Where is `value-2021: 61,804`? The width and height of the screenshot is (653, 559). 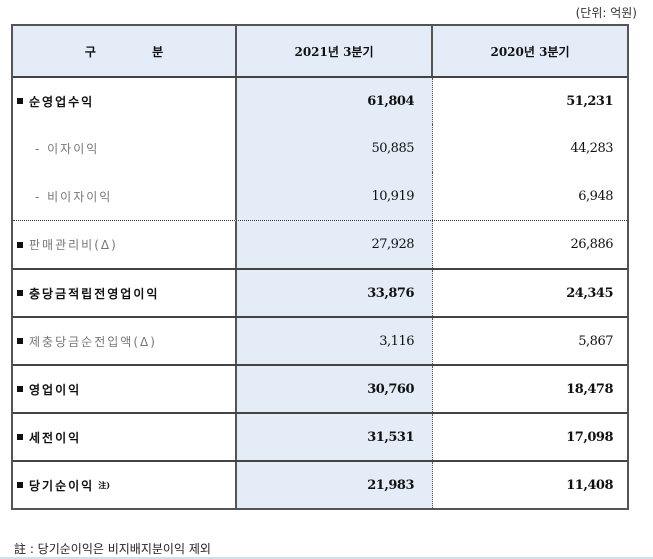 value-2021: 61,804 is located at coordinates (390, 101).